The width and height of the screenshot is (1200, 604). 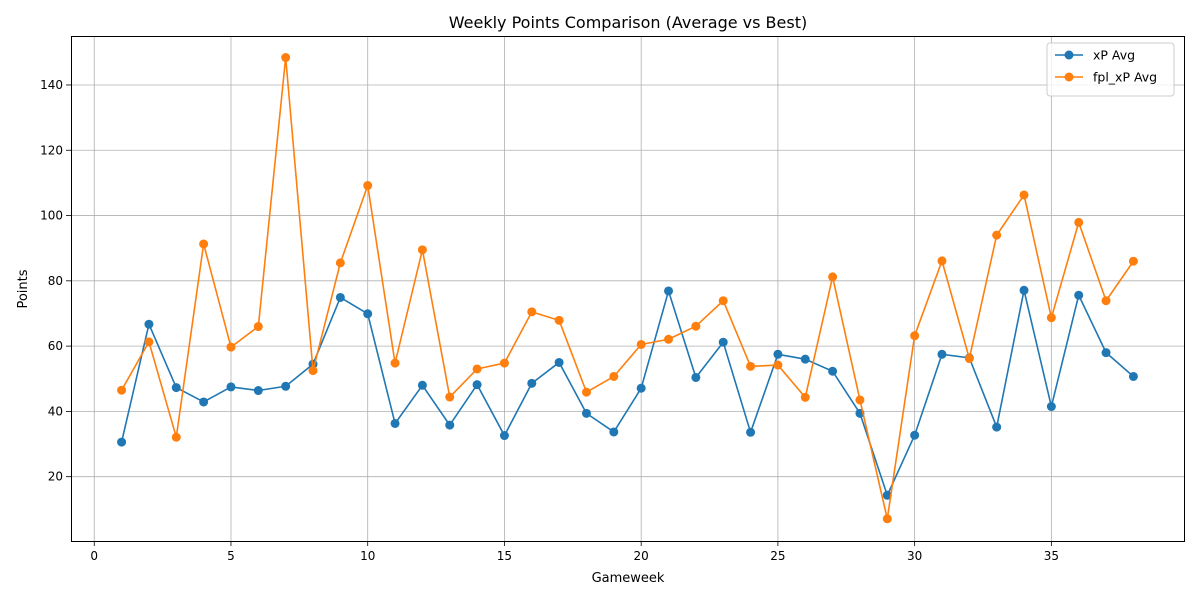 I want to click on legend-item: fpl_xP Avg, so click(x=1106, y=77).